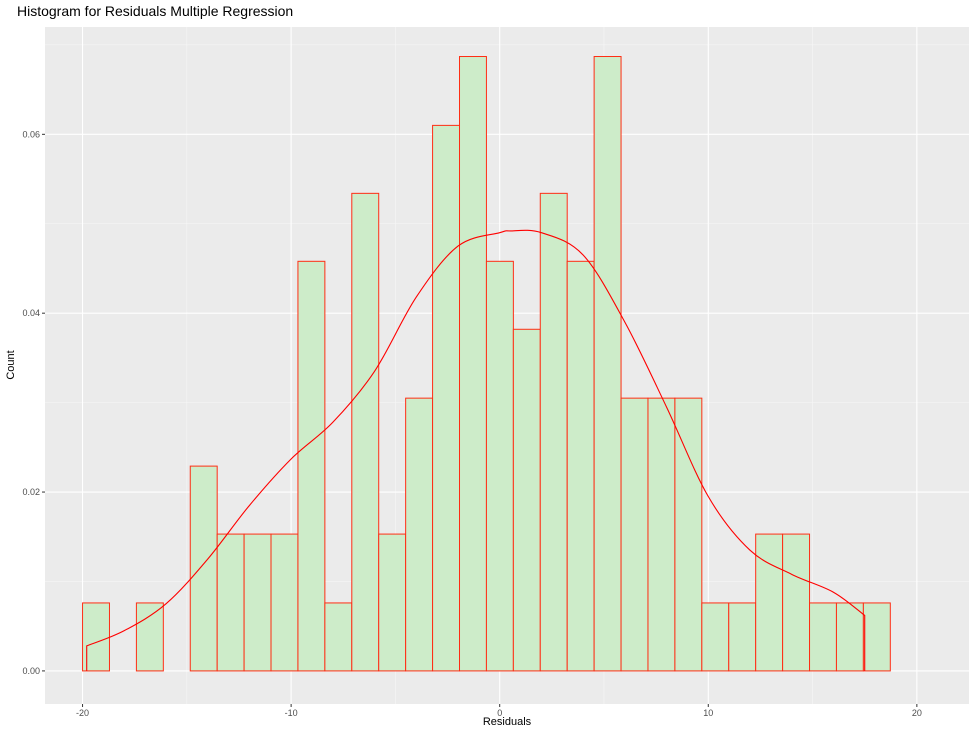 The image size is (974, 729). I want to click on x-axis-ticks: -20 -10 0 10 20, so click(499, 711).